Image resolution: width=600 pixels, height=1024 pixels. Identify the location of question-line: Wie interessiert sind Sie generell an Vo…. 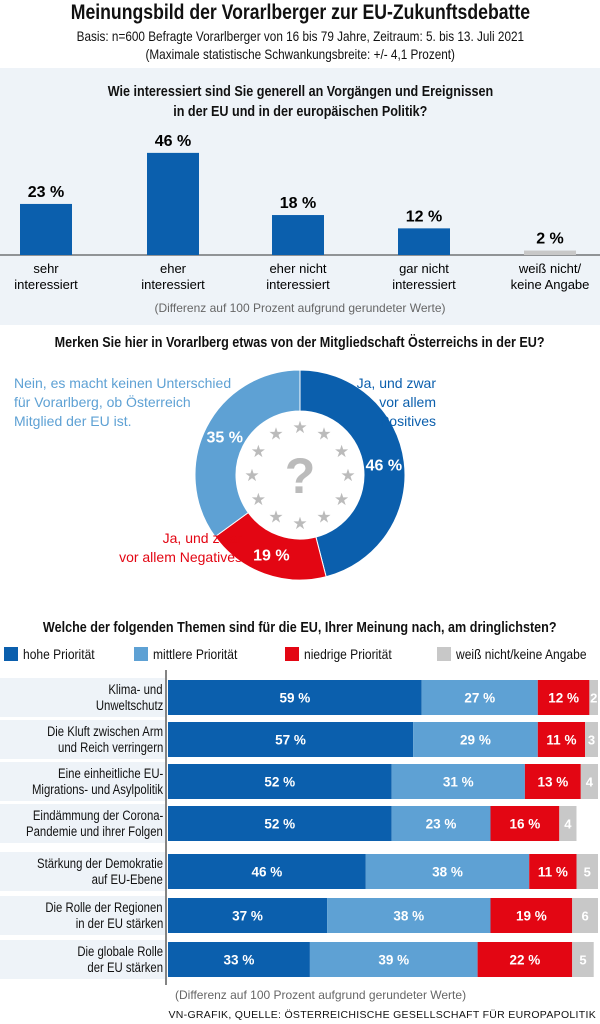
(300, 91).